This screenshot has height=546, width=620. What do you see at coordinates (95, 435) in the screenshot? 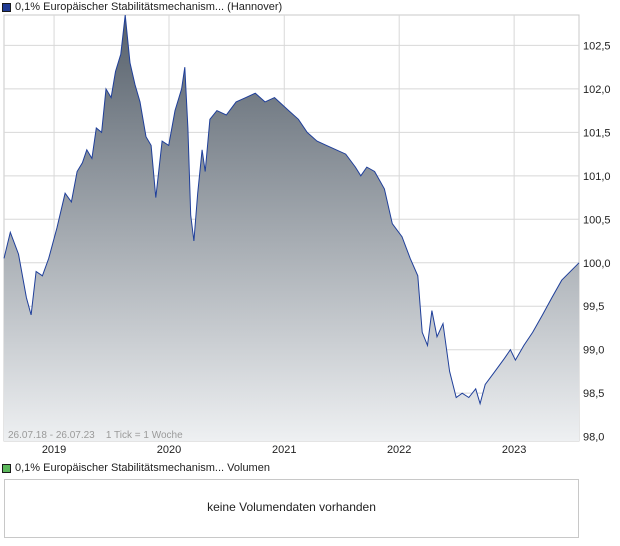
I see `range-info-text: 26.07.18 - 26.07.23 1 Tick = 1 Woche` at bounding box center [95, 435].